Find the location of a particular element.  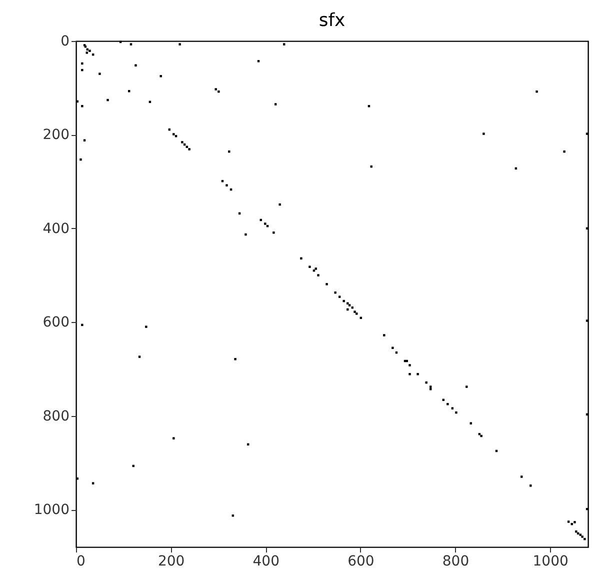

y-tick-label: 600 is located at coordinates (56, 322).